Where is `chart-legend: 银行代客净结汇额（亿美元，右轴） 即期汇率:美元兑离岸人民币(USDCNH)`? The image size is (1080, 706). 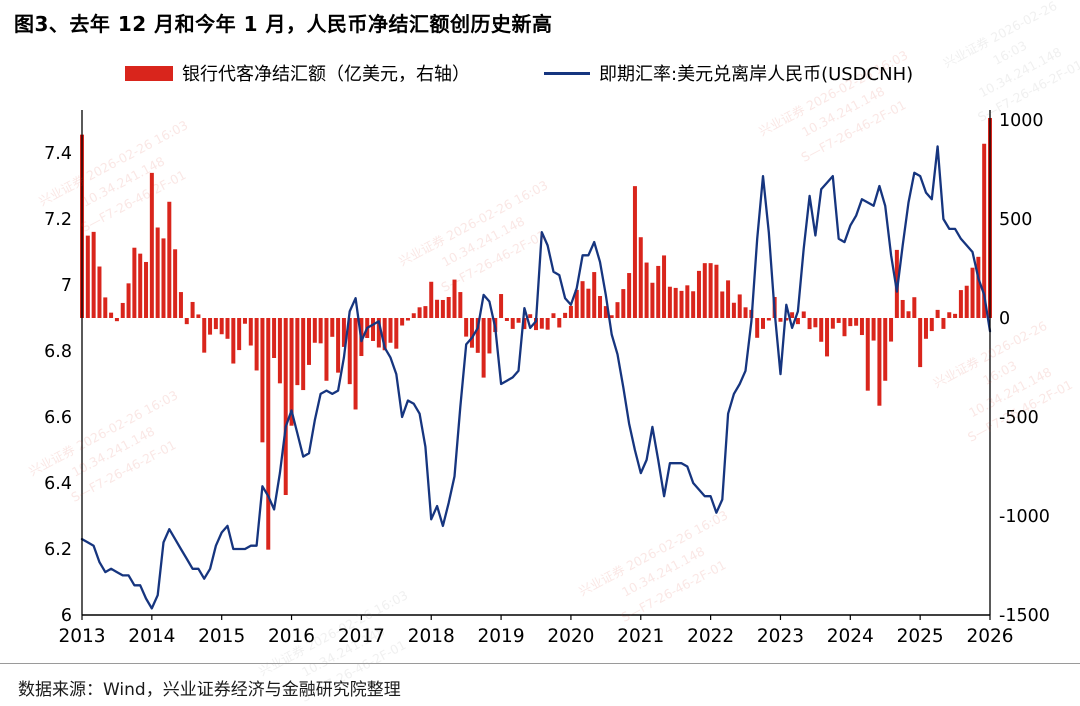 chart-legend: 银行代客净结汇额（亿美元，右轴） 即期汇率:美元兑离岸人民币(USDCNH) is located at coordinates (519, 73).